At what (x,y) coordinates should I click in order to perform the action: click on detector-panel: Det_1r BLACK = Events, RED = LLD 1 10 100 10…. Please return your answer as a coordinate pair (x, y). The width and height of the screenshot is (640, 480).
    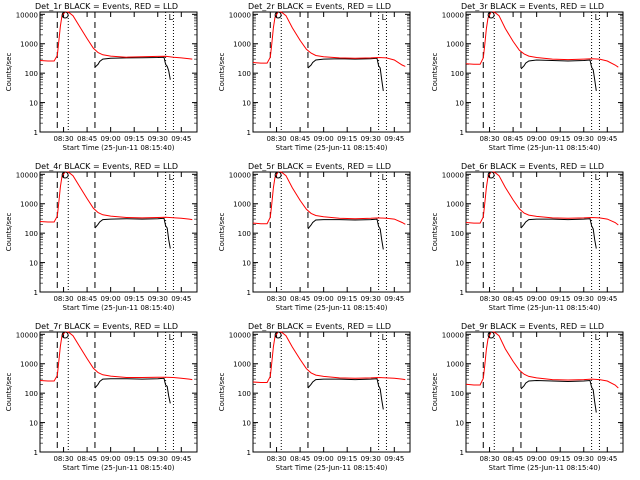
    Looking at the image, I should click on (101, 77).